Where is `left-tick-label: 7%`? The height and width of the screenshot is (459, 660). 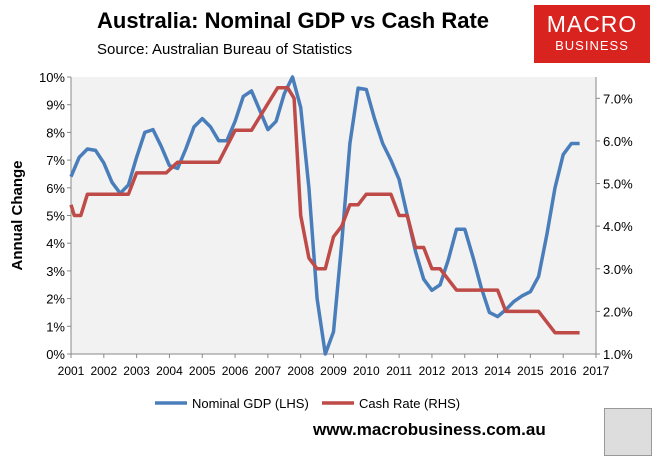
left-tick-label: 7% is located at coordinates (55, 160).